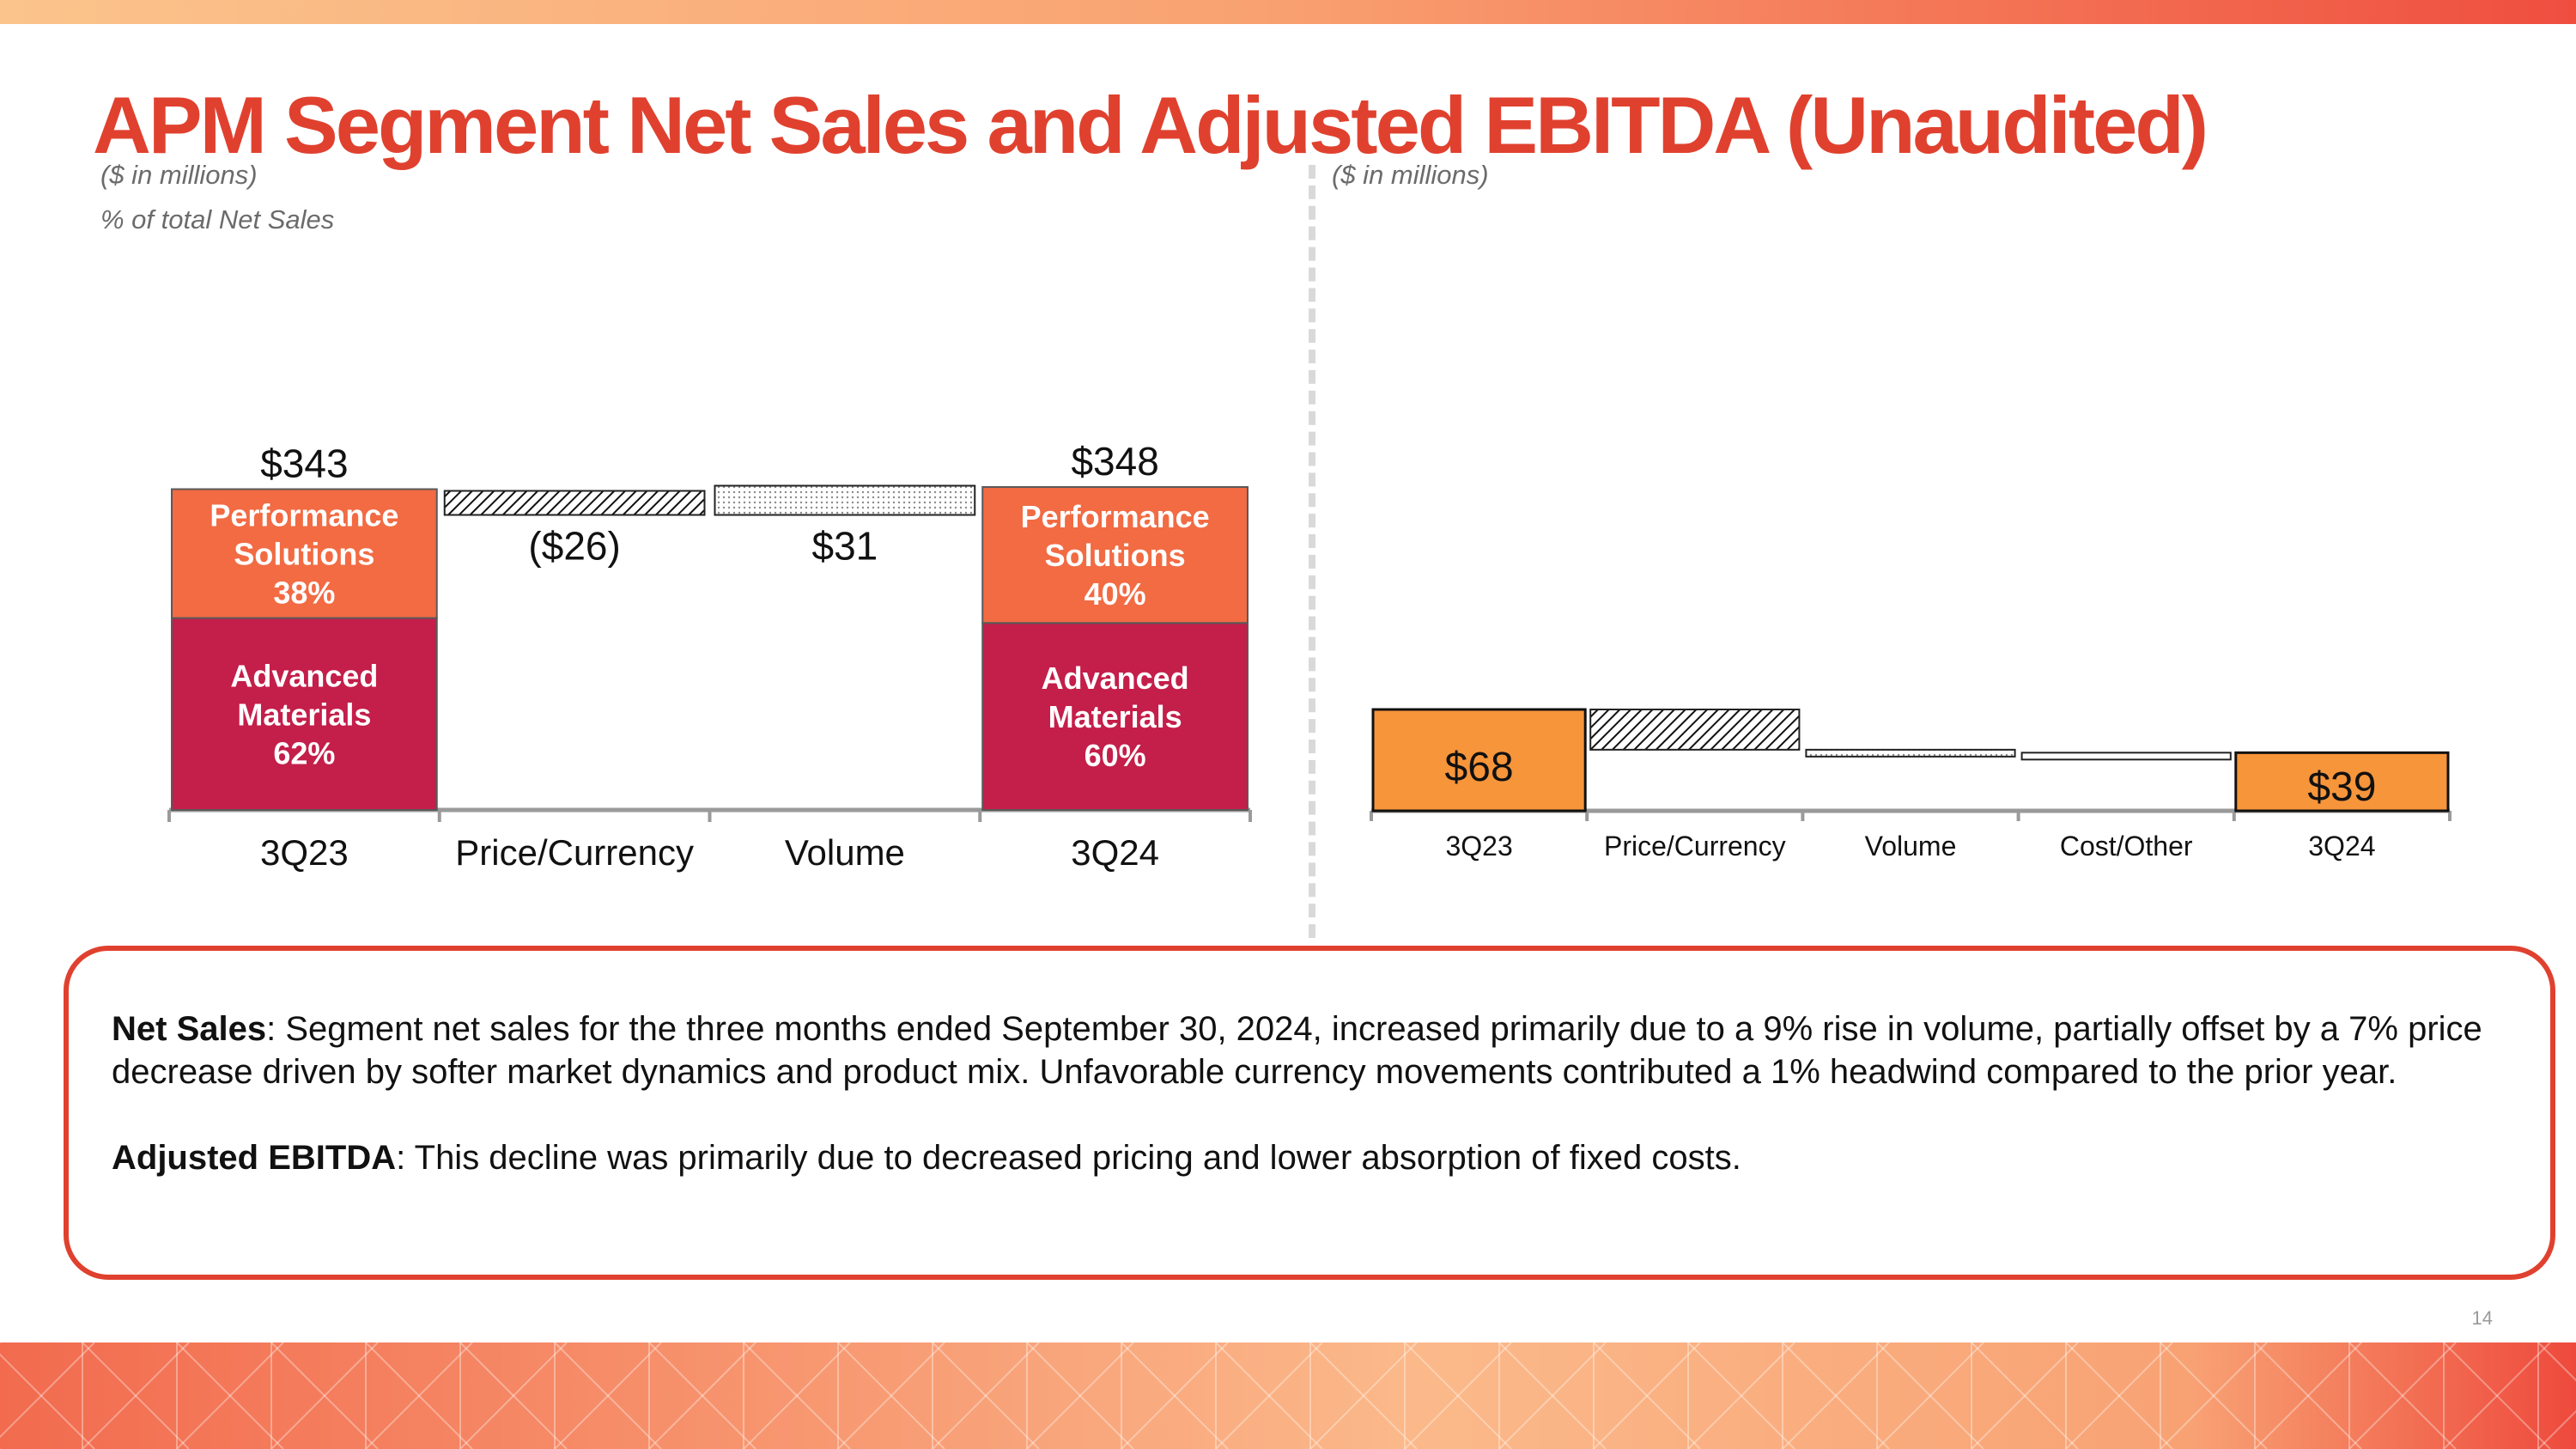  I want to click on ebitda-label-3q24: $39, so click(2341, 787).